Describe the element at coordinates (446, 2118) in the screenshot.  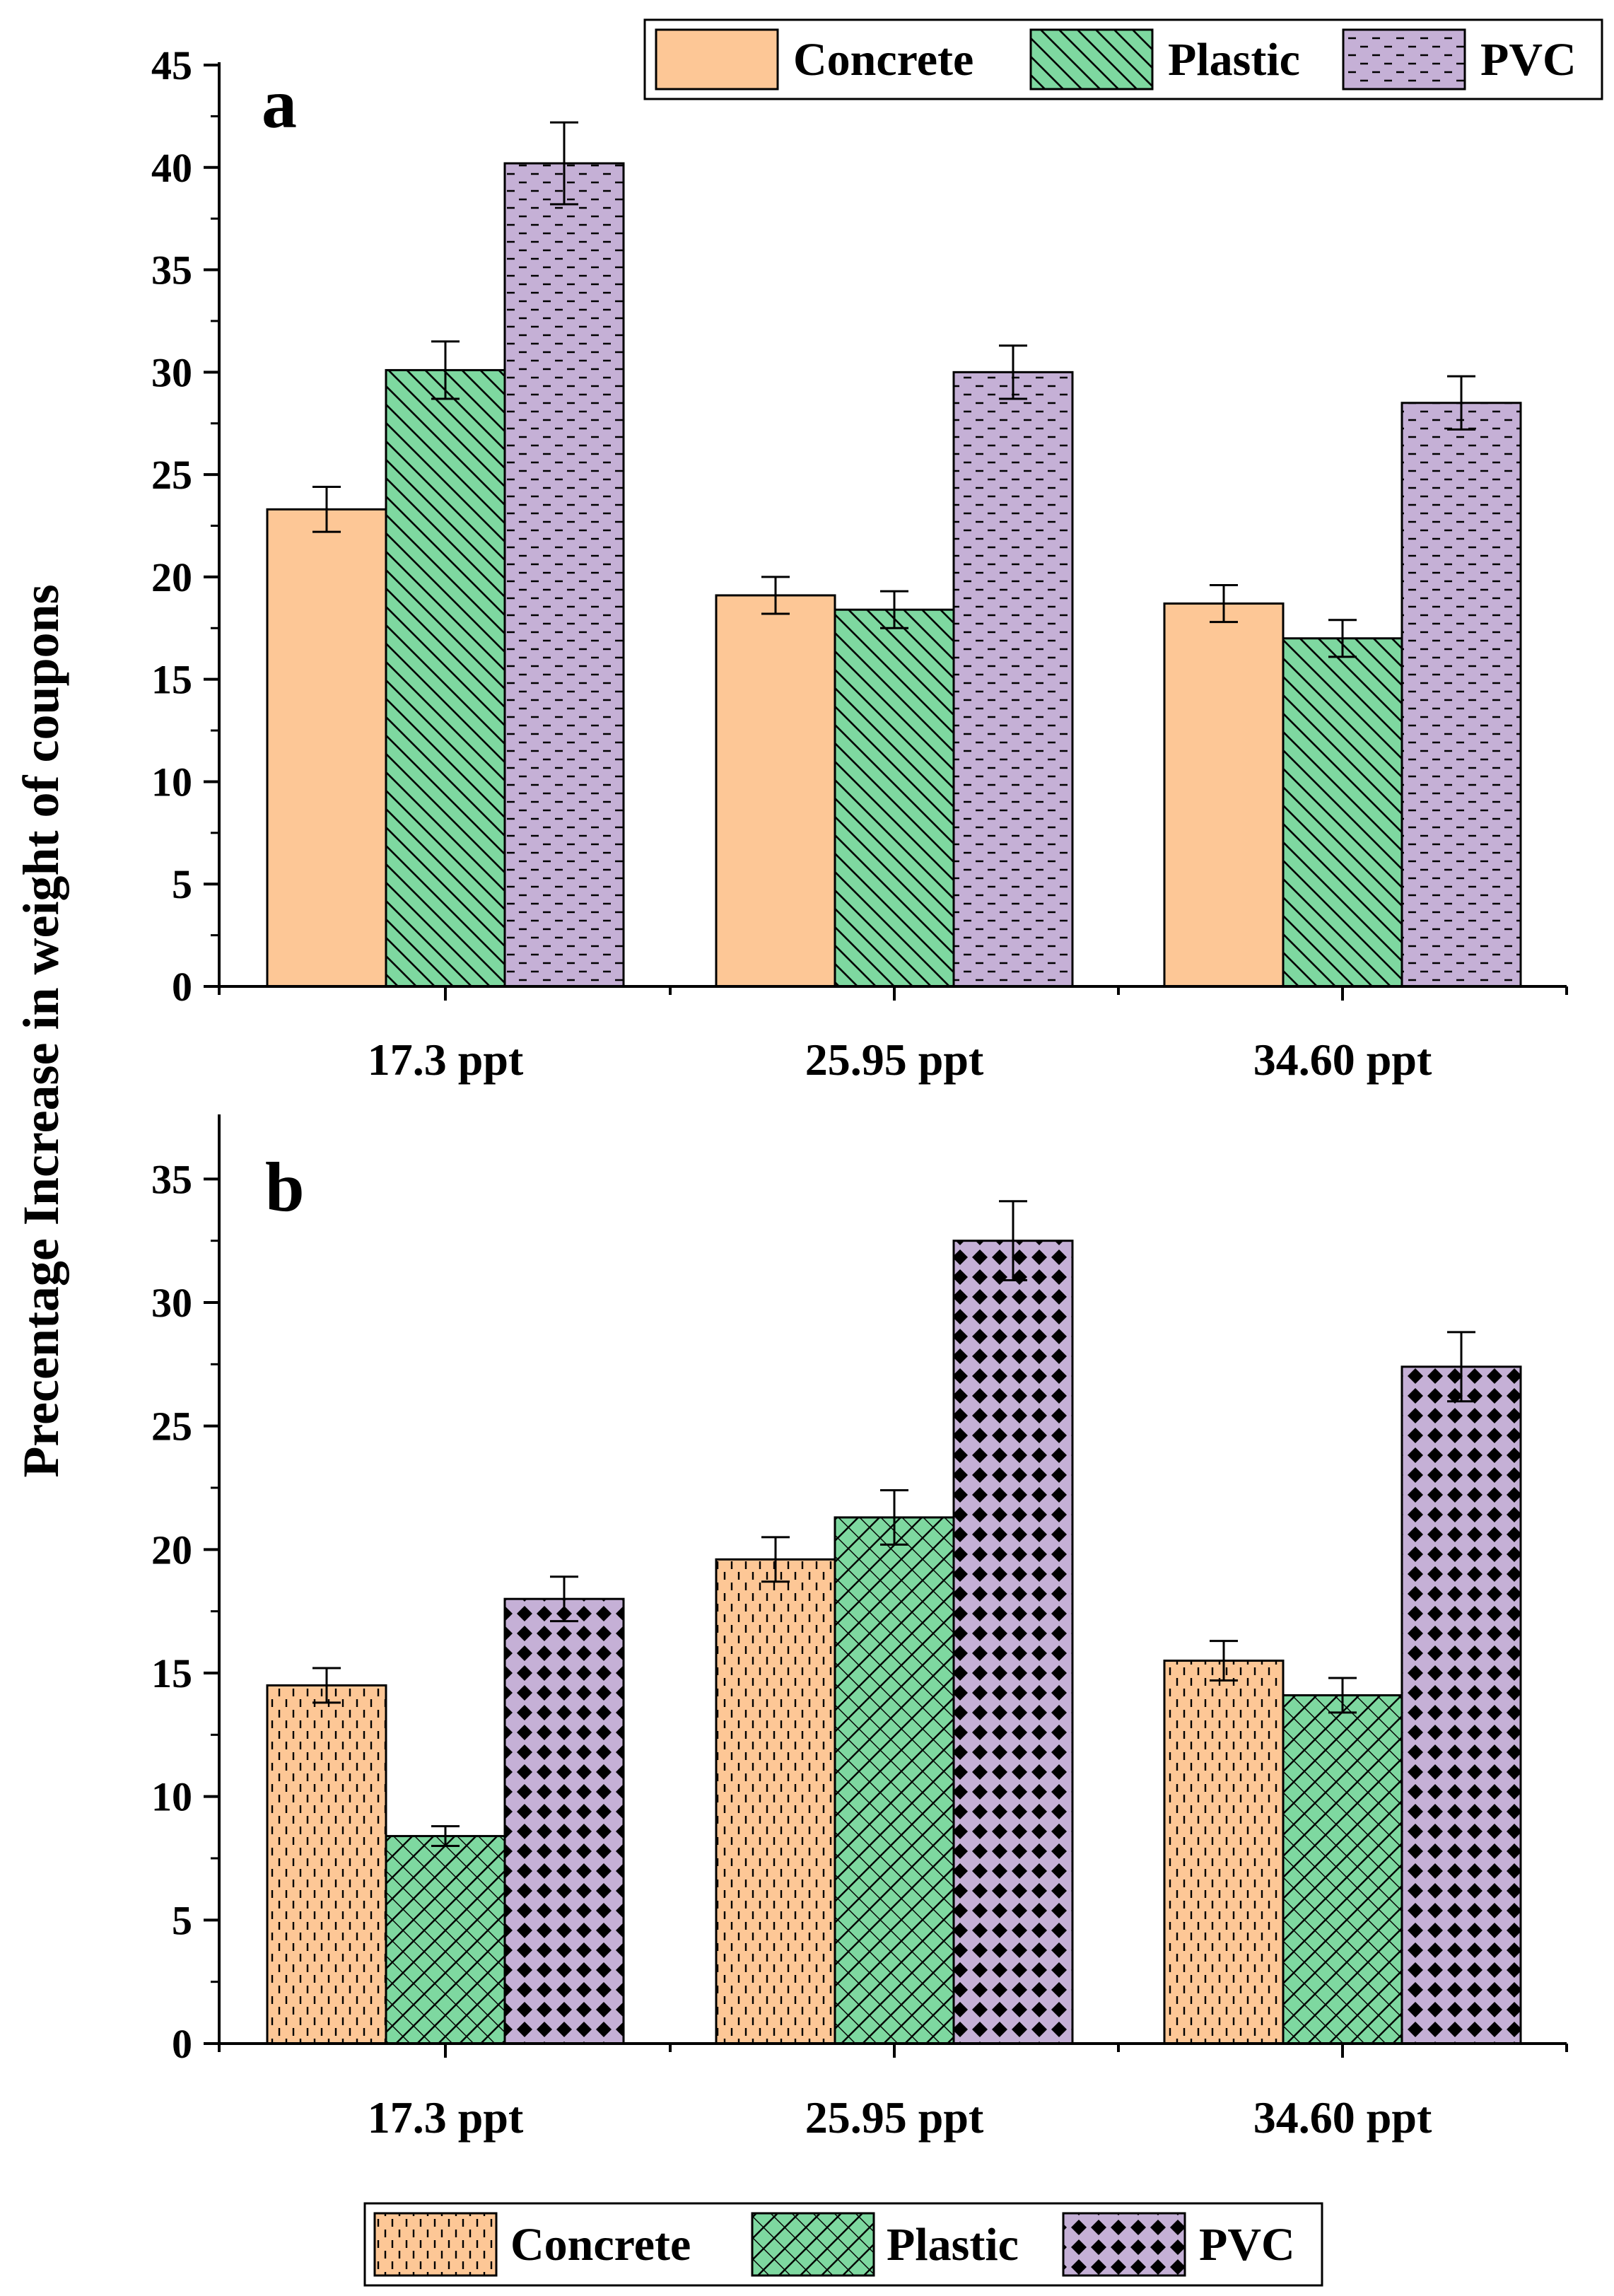
I see `x-tick-label-b-17-3-ppt: 17.3 ppt` at that location.